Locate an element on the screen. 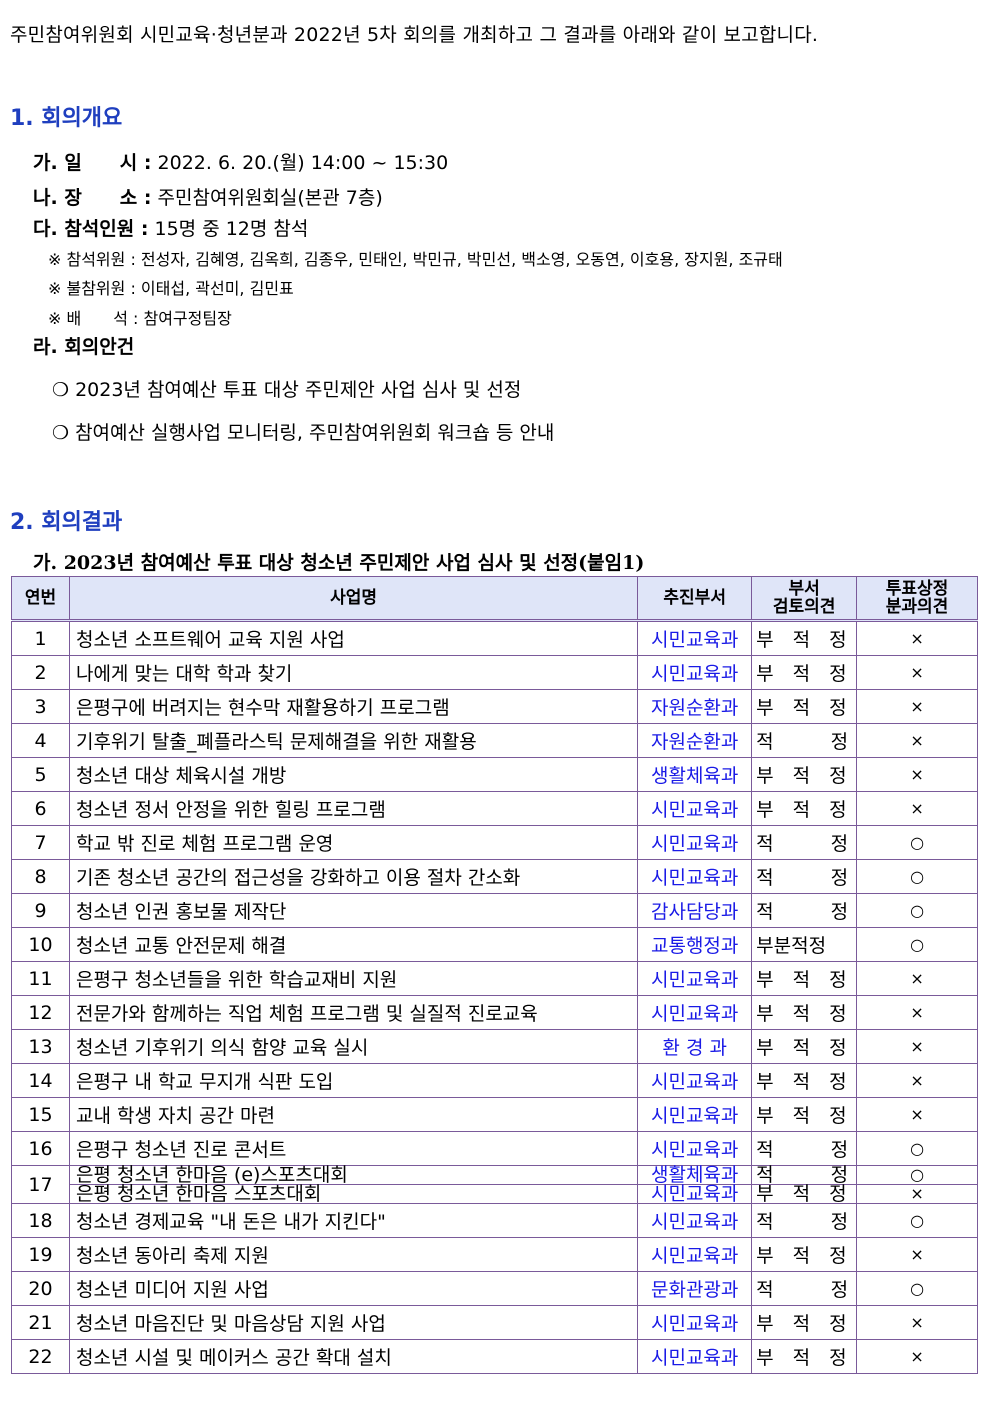 Image resolution: width=992 pixels, height=1403 pixels. table-row: 3 은평구에 버려지는 현수막 재활용하기 프로그램 자원순환과 부 적 정 × is located at coordinates (494, 706).